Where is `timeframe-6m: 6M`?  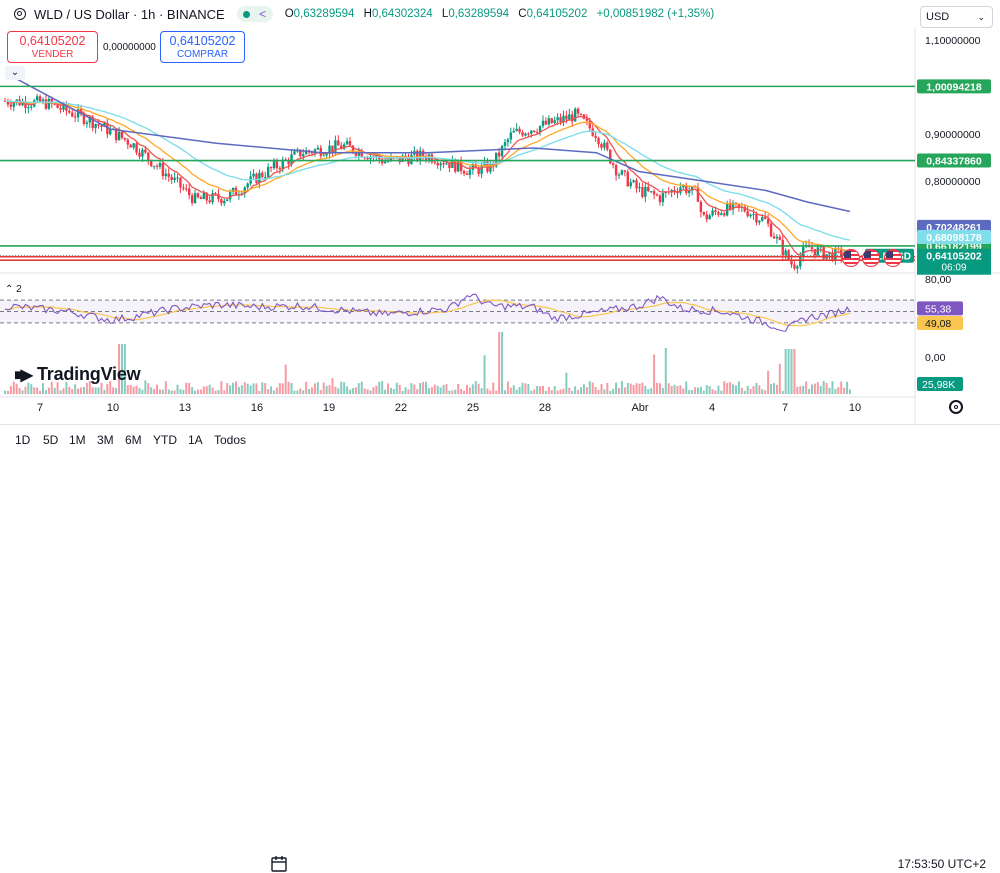 timeframe-6m: 6M is located at coordinates (133, 440).